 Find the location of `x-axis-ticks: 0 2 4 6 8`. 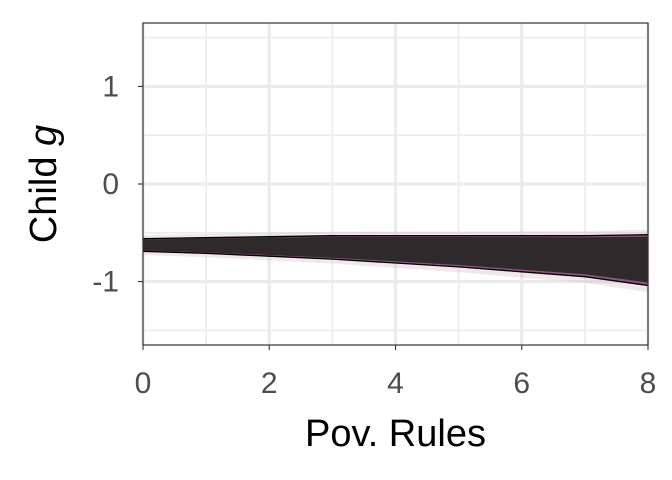

x-axis-ticks: 0 2 4 6 8 is located at coordinates (396, 372).